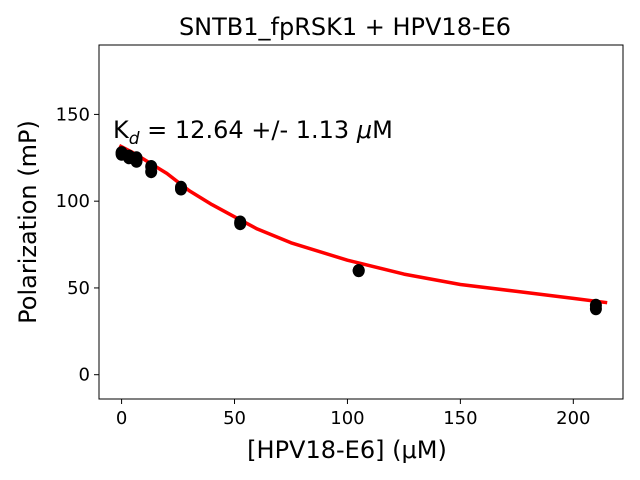 The width and height of the screenshot is (640, 480). Describe the element at coordinates (347, 450) in the screenshot. I see `x-axis-label: [HPV18-E6] (μM)` at that location.